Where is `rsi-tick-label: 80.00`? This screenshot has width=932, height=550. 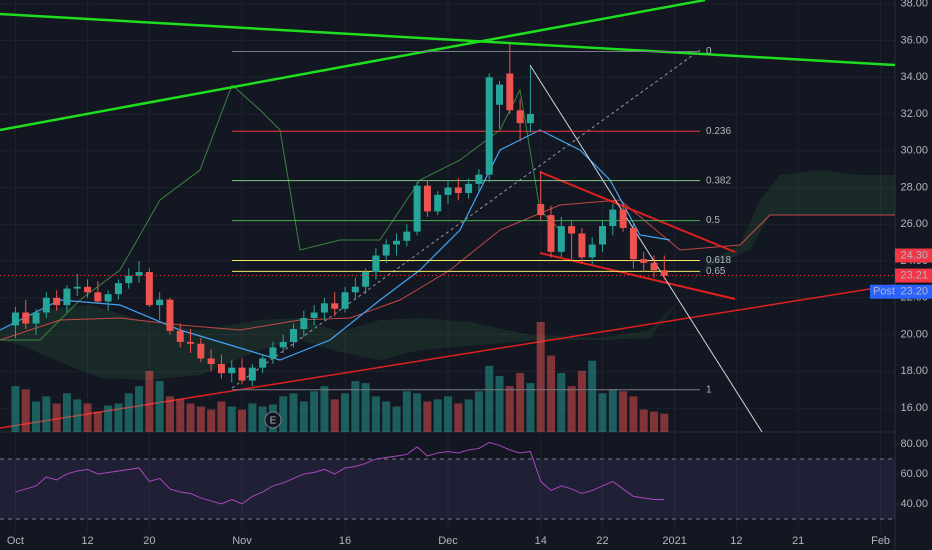 rsi-tick-label: 80.00 is located at coordinates (914, 444).